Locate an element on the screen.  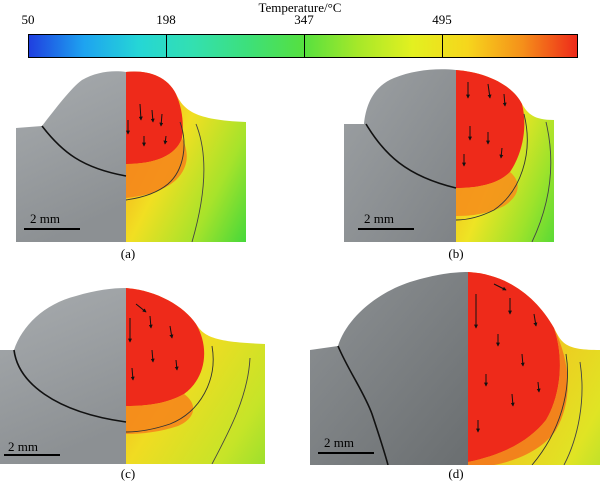
colorbar-tick-495: 495 is located at coordinates (442, 19).